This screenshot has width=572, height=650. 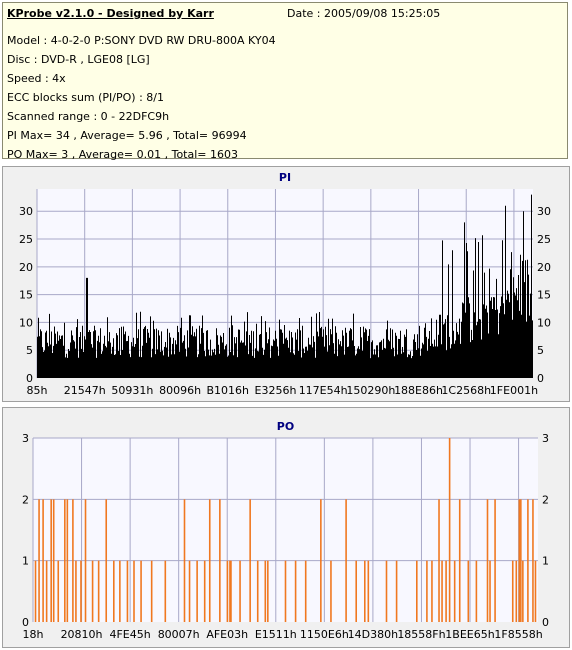 What do you see at coordinates (370, 390) in the screenshot?
I see `x-tick-label: 150290h` at bounding box center [370, 390].